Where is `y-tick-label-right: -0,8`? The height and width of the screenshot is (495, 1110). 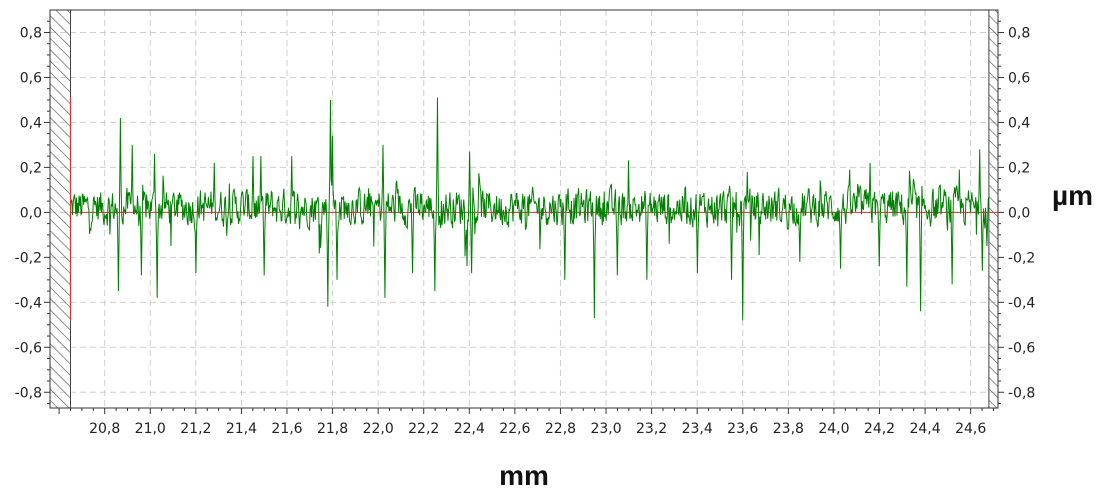 y-tick-label-right: -0,8 is located at coordinates (1021, 393).